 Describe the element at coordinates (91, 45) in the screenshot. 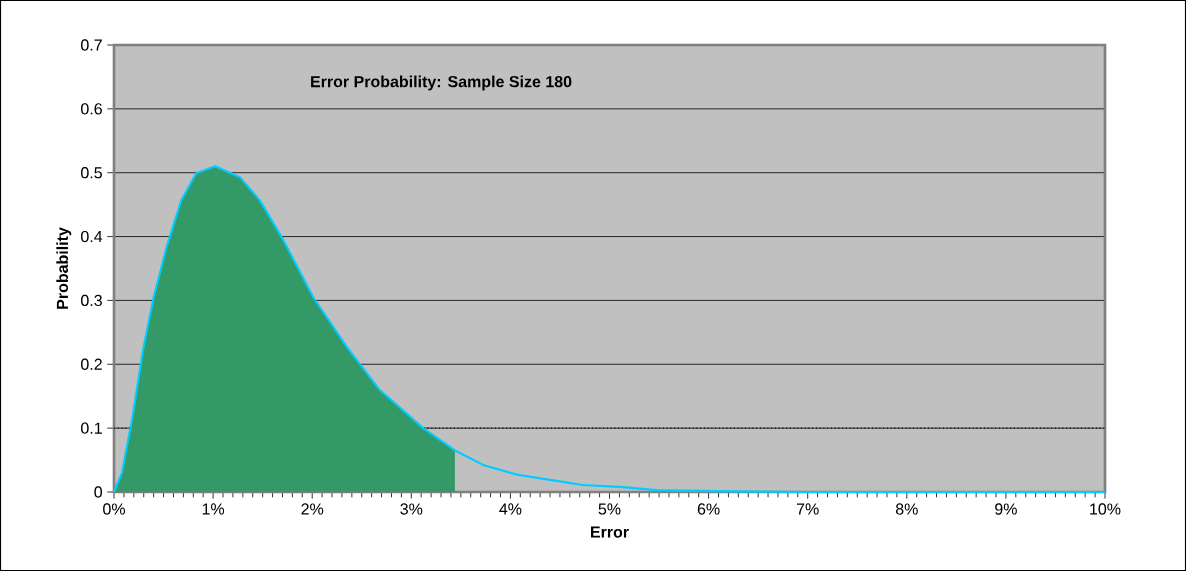

I see `y-tick-label: 0.7` at that location.